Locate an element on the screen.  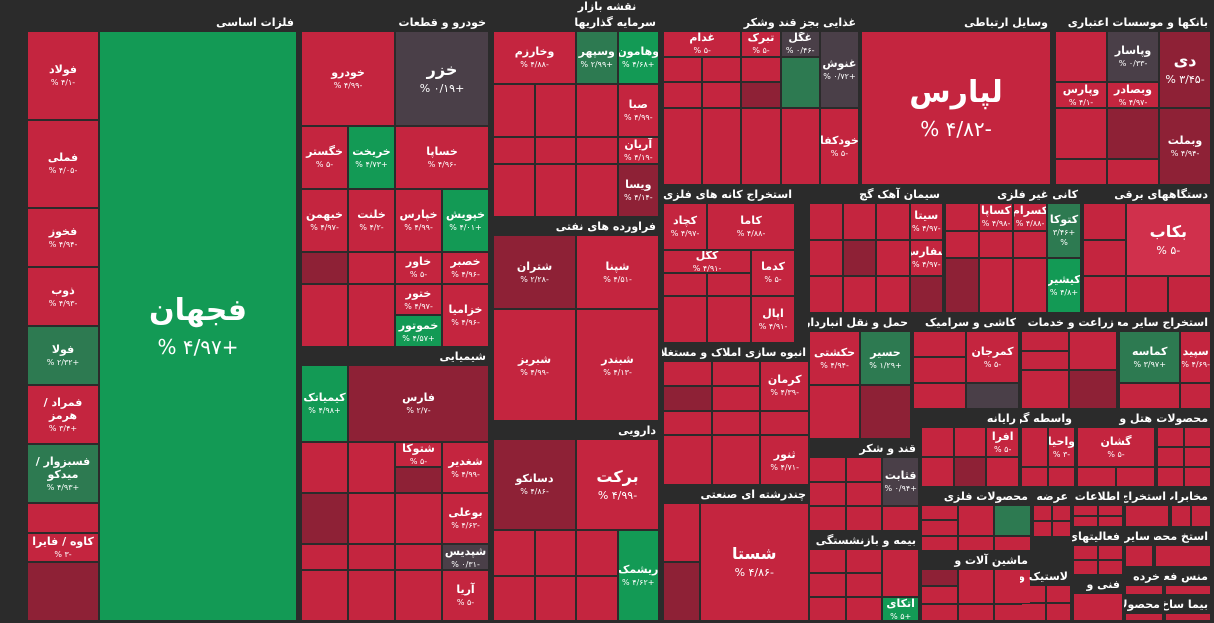
sector-header: زراعت و خدمات is located at coordinates (1070, 322).